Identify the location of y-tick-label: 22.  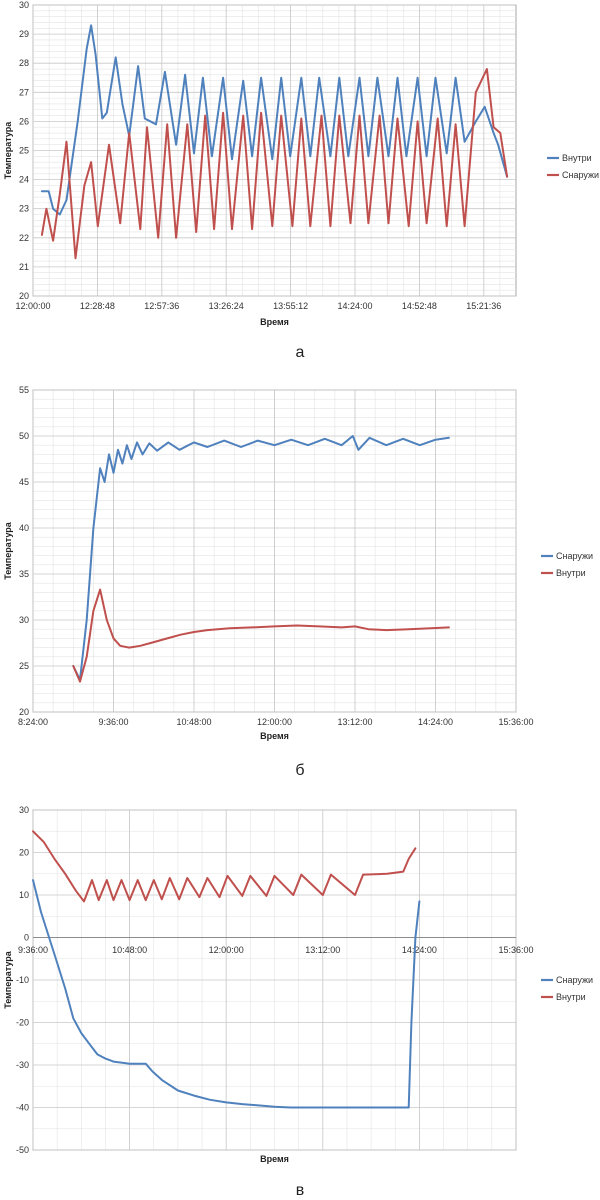
(24, 238).